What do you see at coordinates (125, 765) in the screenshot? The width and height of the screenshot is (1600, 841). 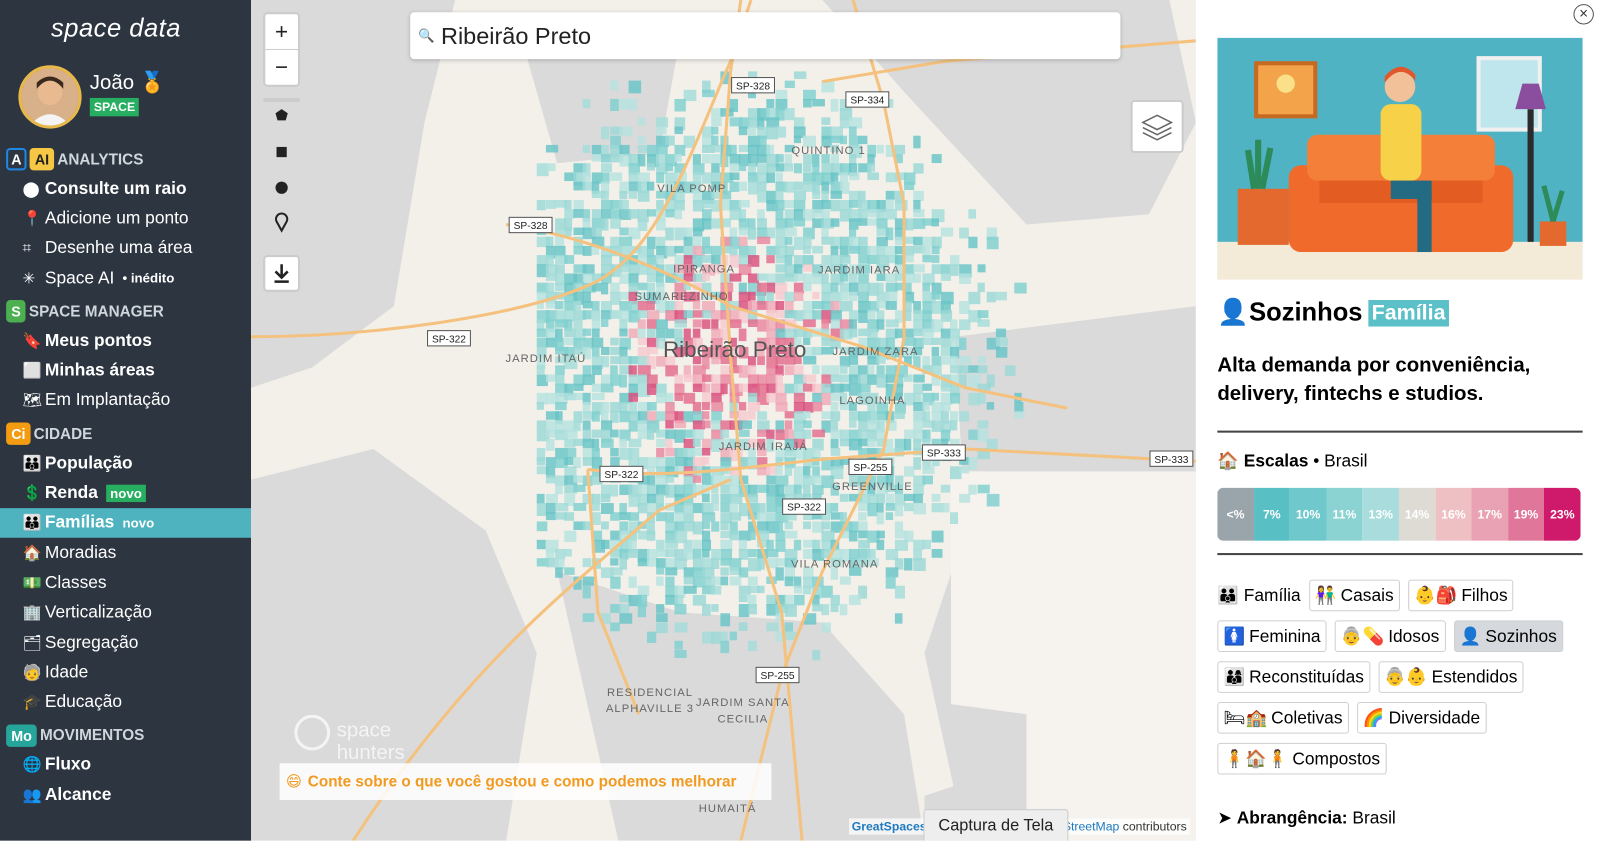 I see `menu-item: 🌐 Fluxo` at bounding box center [125, 765].